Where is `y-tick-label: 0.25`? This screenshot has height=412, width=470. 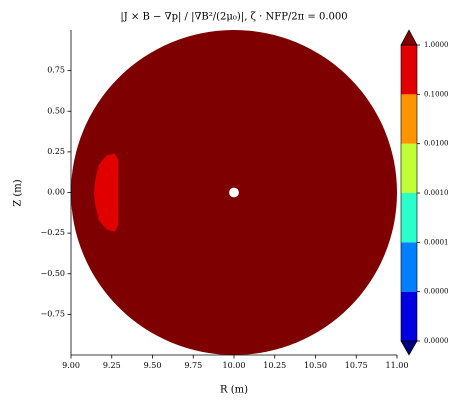
y-tick-label: 0.25 is located at coordinates (56, 151).